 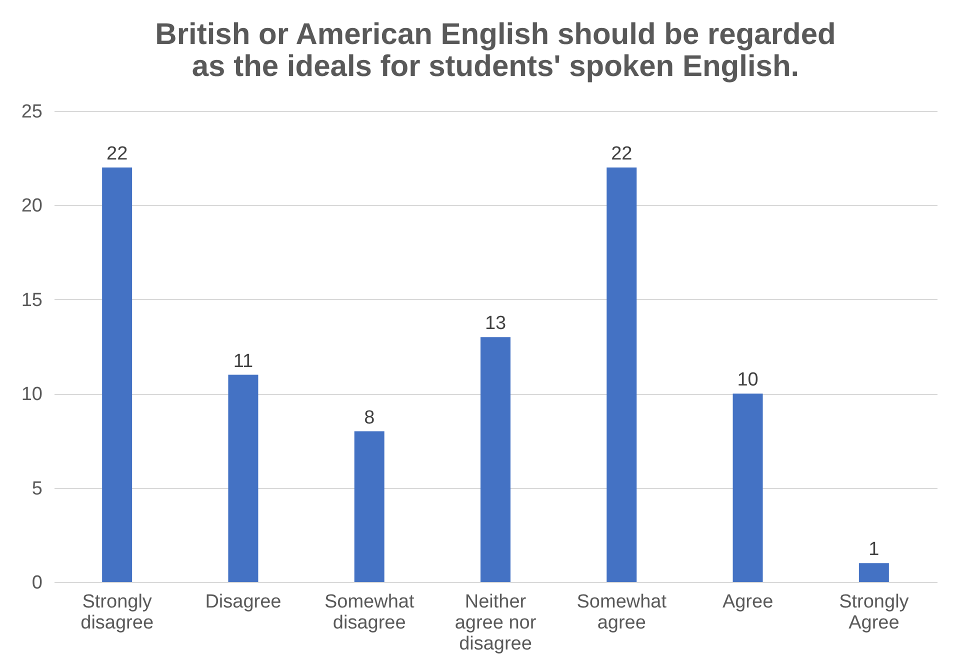 I want to click on y-tick-label: 0, so click(x=37, y=583).